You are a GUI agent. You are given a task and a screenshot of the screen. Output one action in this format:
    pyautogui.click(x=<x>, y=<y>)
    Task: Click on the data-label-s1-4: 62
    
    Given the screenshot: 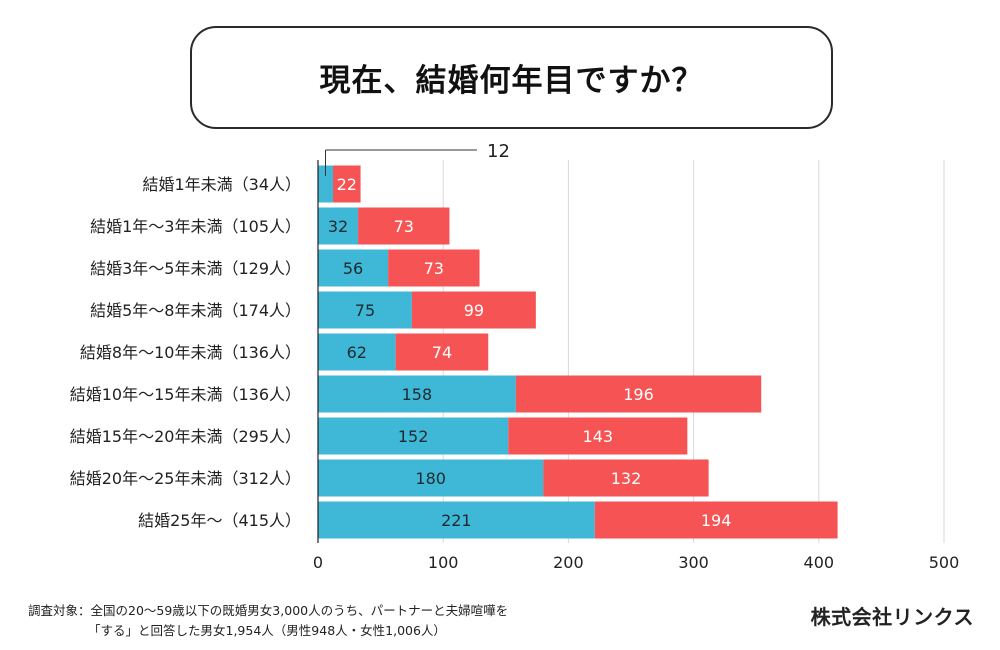 What is the action you would take?
    pyautogui.click(x=357, y=352)
    